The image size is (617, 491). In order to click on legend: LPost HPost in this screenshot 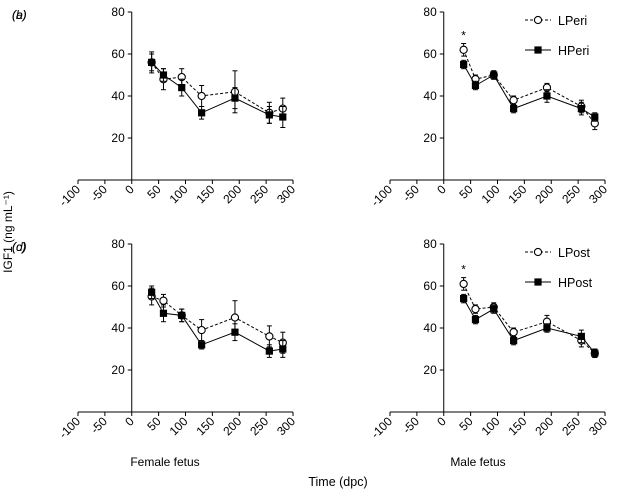, I will do `click(559, 268)`.